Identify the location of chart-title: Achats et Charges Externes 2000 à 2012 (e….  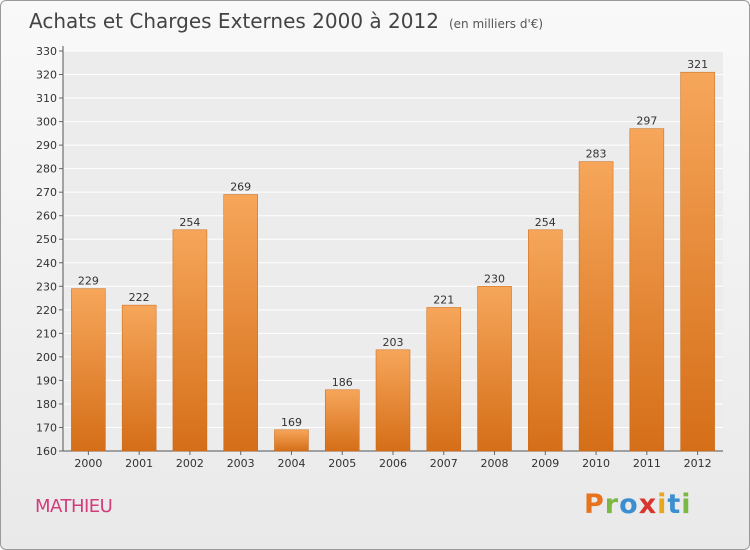
(286, 21).